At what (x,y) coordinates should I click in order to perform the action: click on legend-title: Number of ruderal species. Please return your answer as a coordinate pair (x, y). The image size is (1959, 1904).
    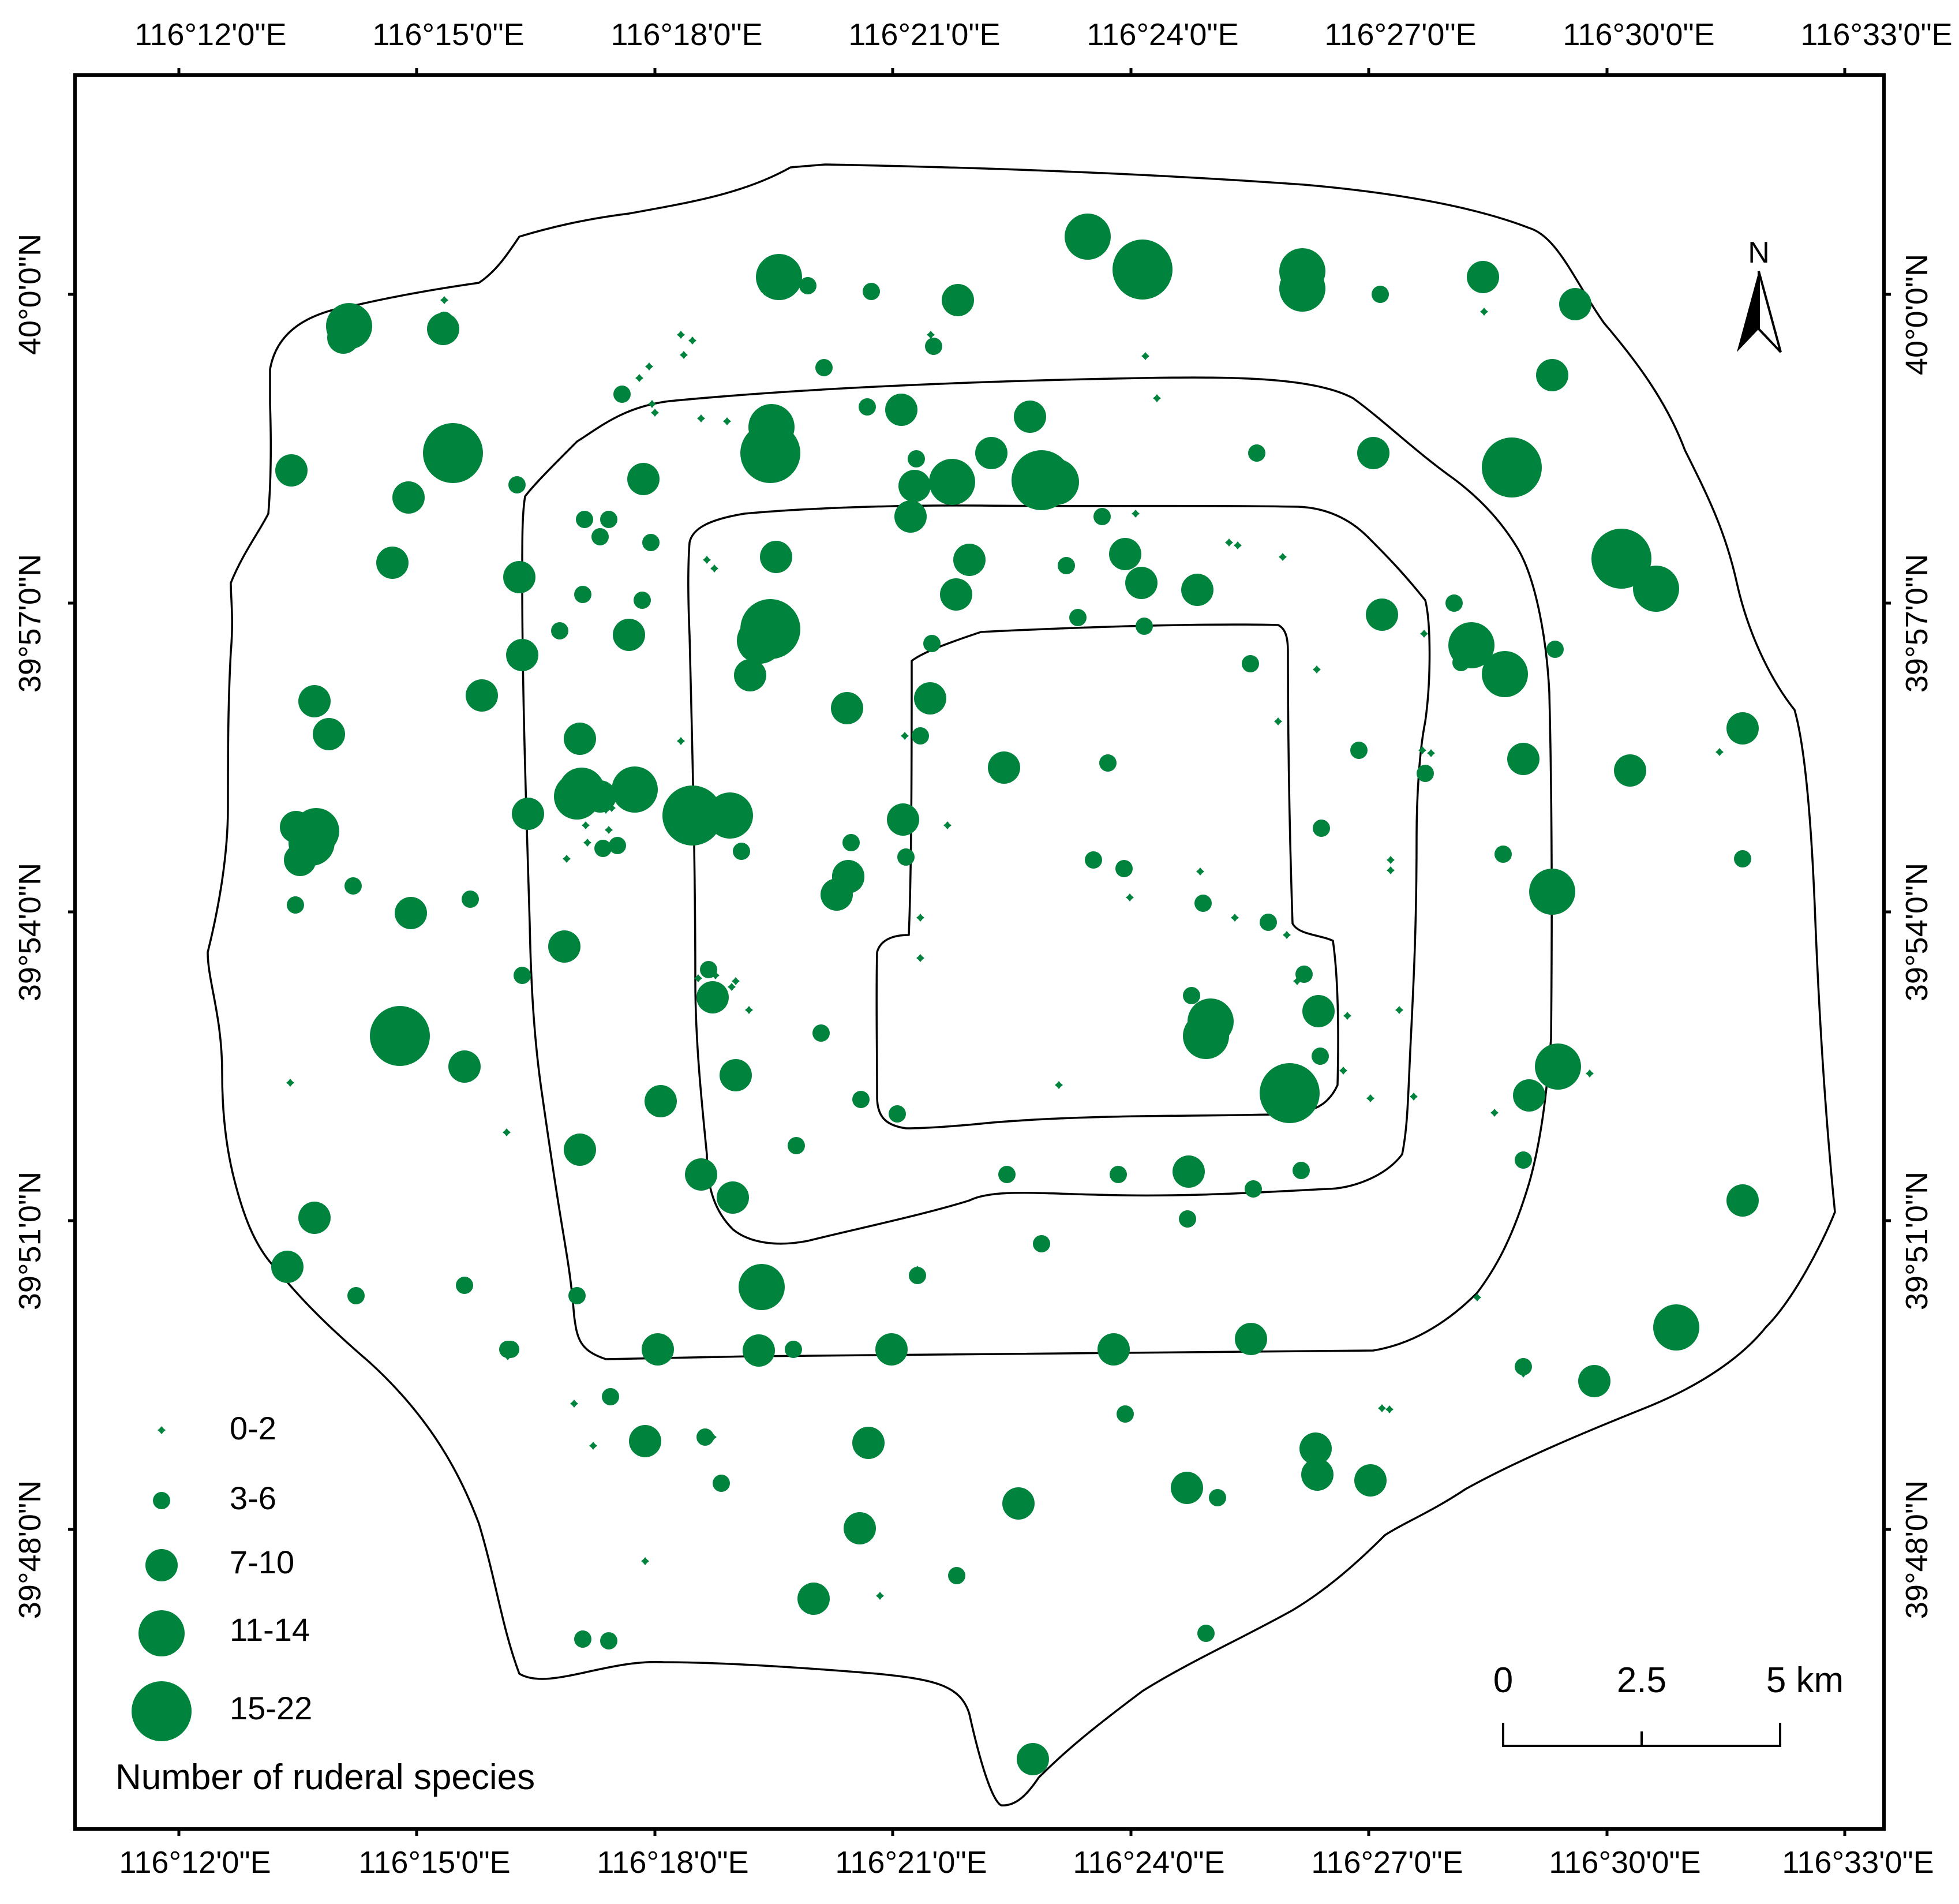
    Looking at the image, I should click on (325, 1777).